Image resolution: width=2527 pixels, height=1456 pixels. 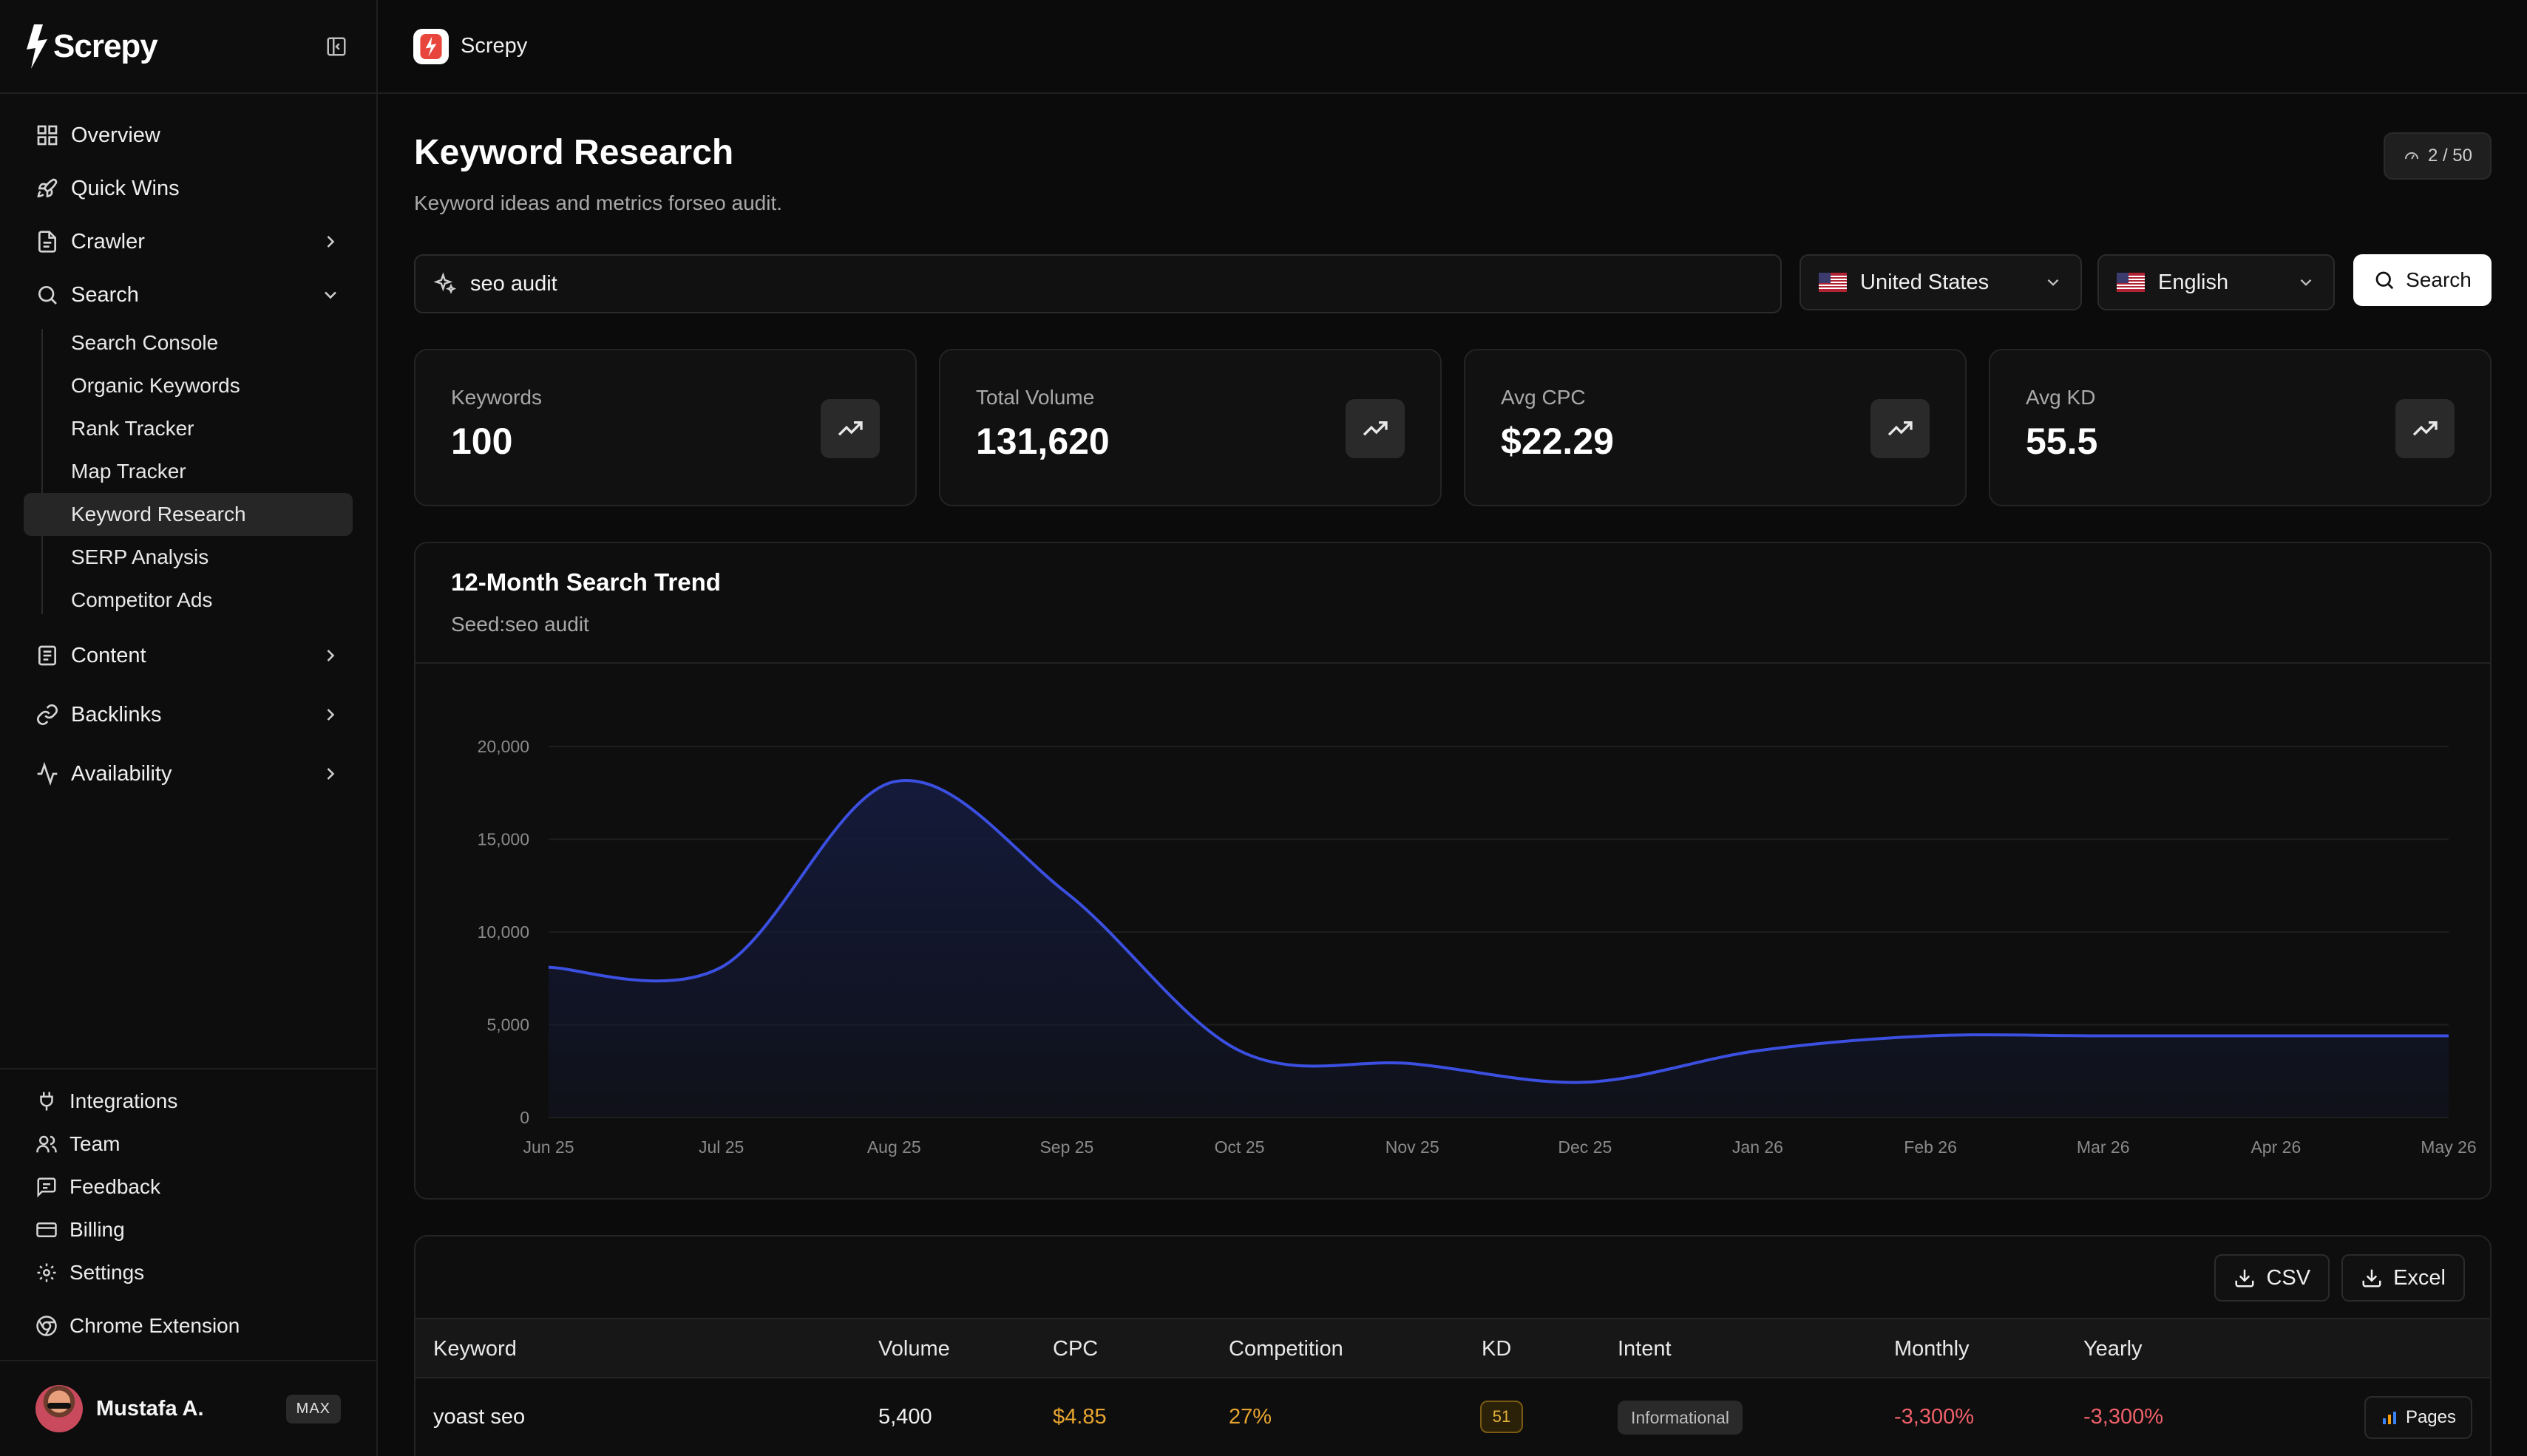 What do you see at coordinates (1240, 1147) in the screenshot?
I see `x-tick-label: Oct 25` at bounding box center [1240, 1147].